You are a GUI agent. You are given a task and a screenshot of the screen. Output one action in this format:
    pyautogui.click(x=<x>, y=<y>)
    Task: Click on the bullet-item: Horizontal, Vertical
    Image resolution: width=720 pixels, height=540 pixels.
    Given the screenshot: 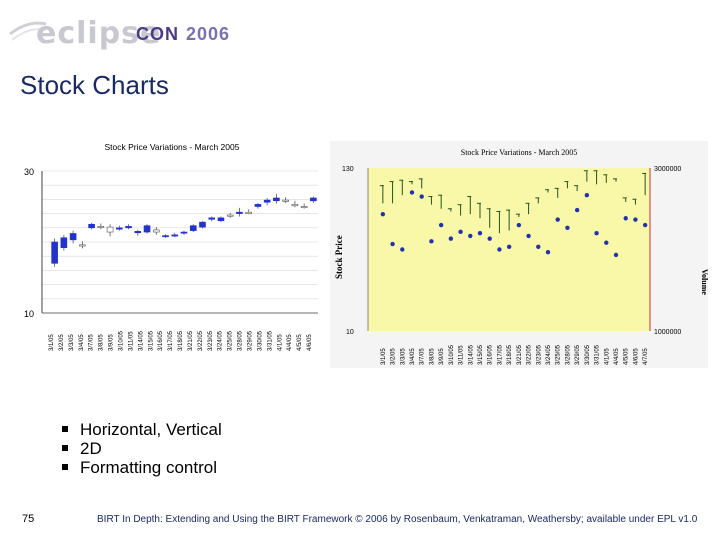 What is the action you would take?
    pyautogui.click(x=142, y=429)
    